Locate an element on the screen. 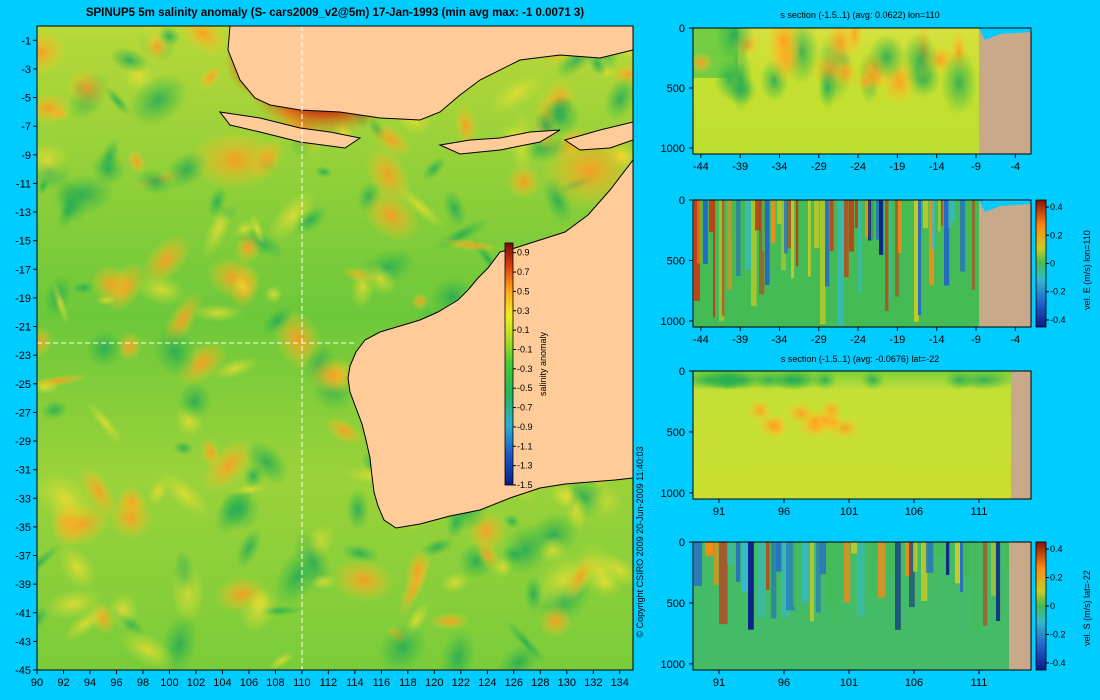 This screenshot has height=700, width=1100. panel1-frame is located at coordinates (862, 91).